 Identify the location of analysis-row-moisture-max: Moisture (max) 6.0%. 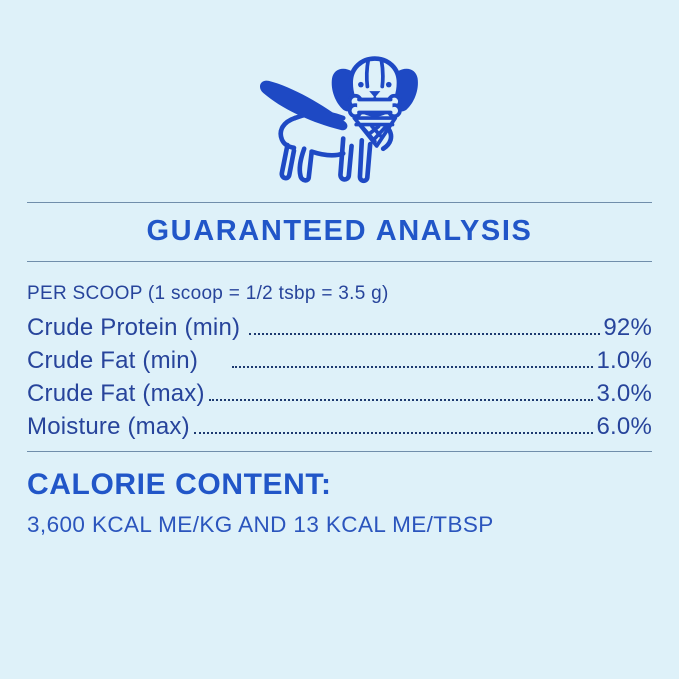
(339, 429).